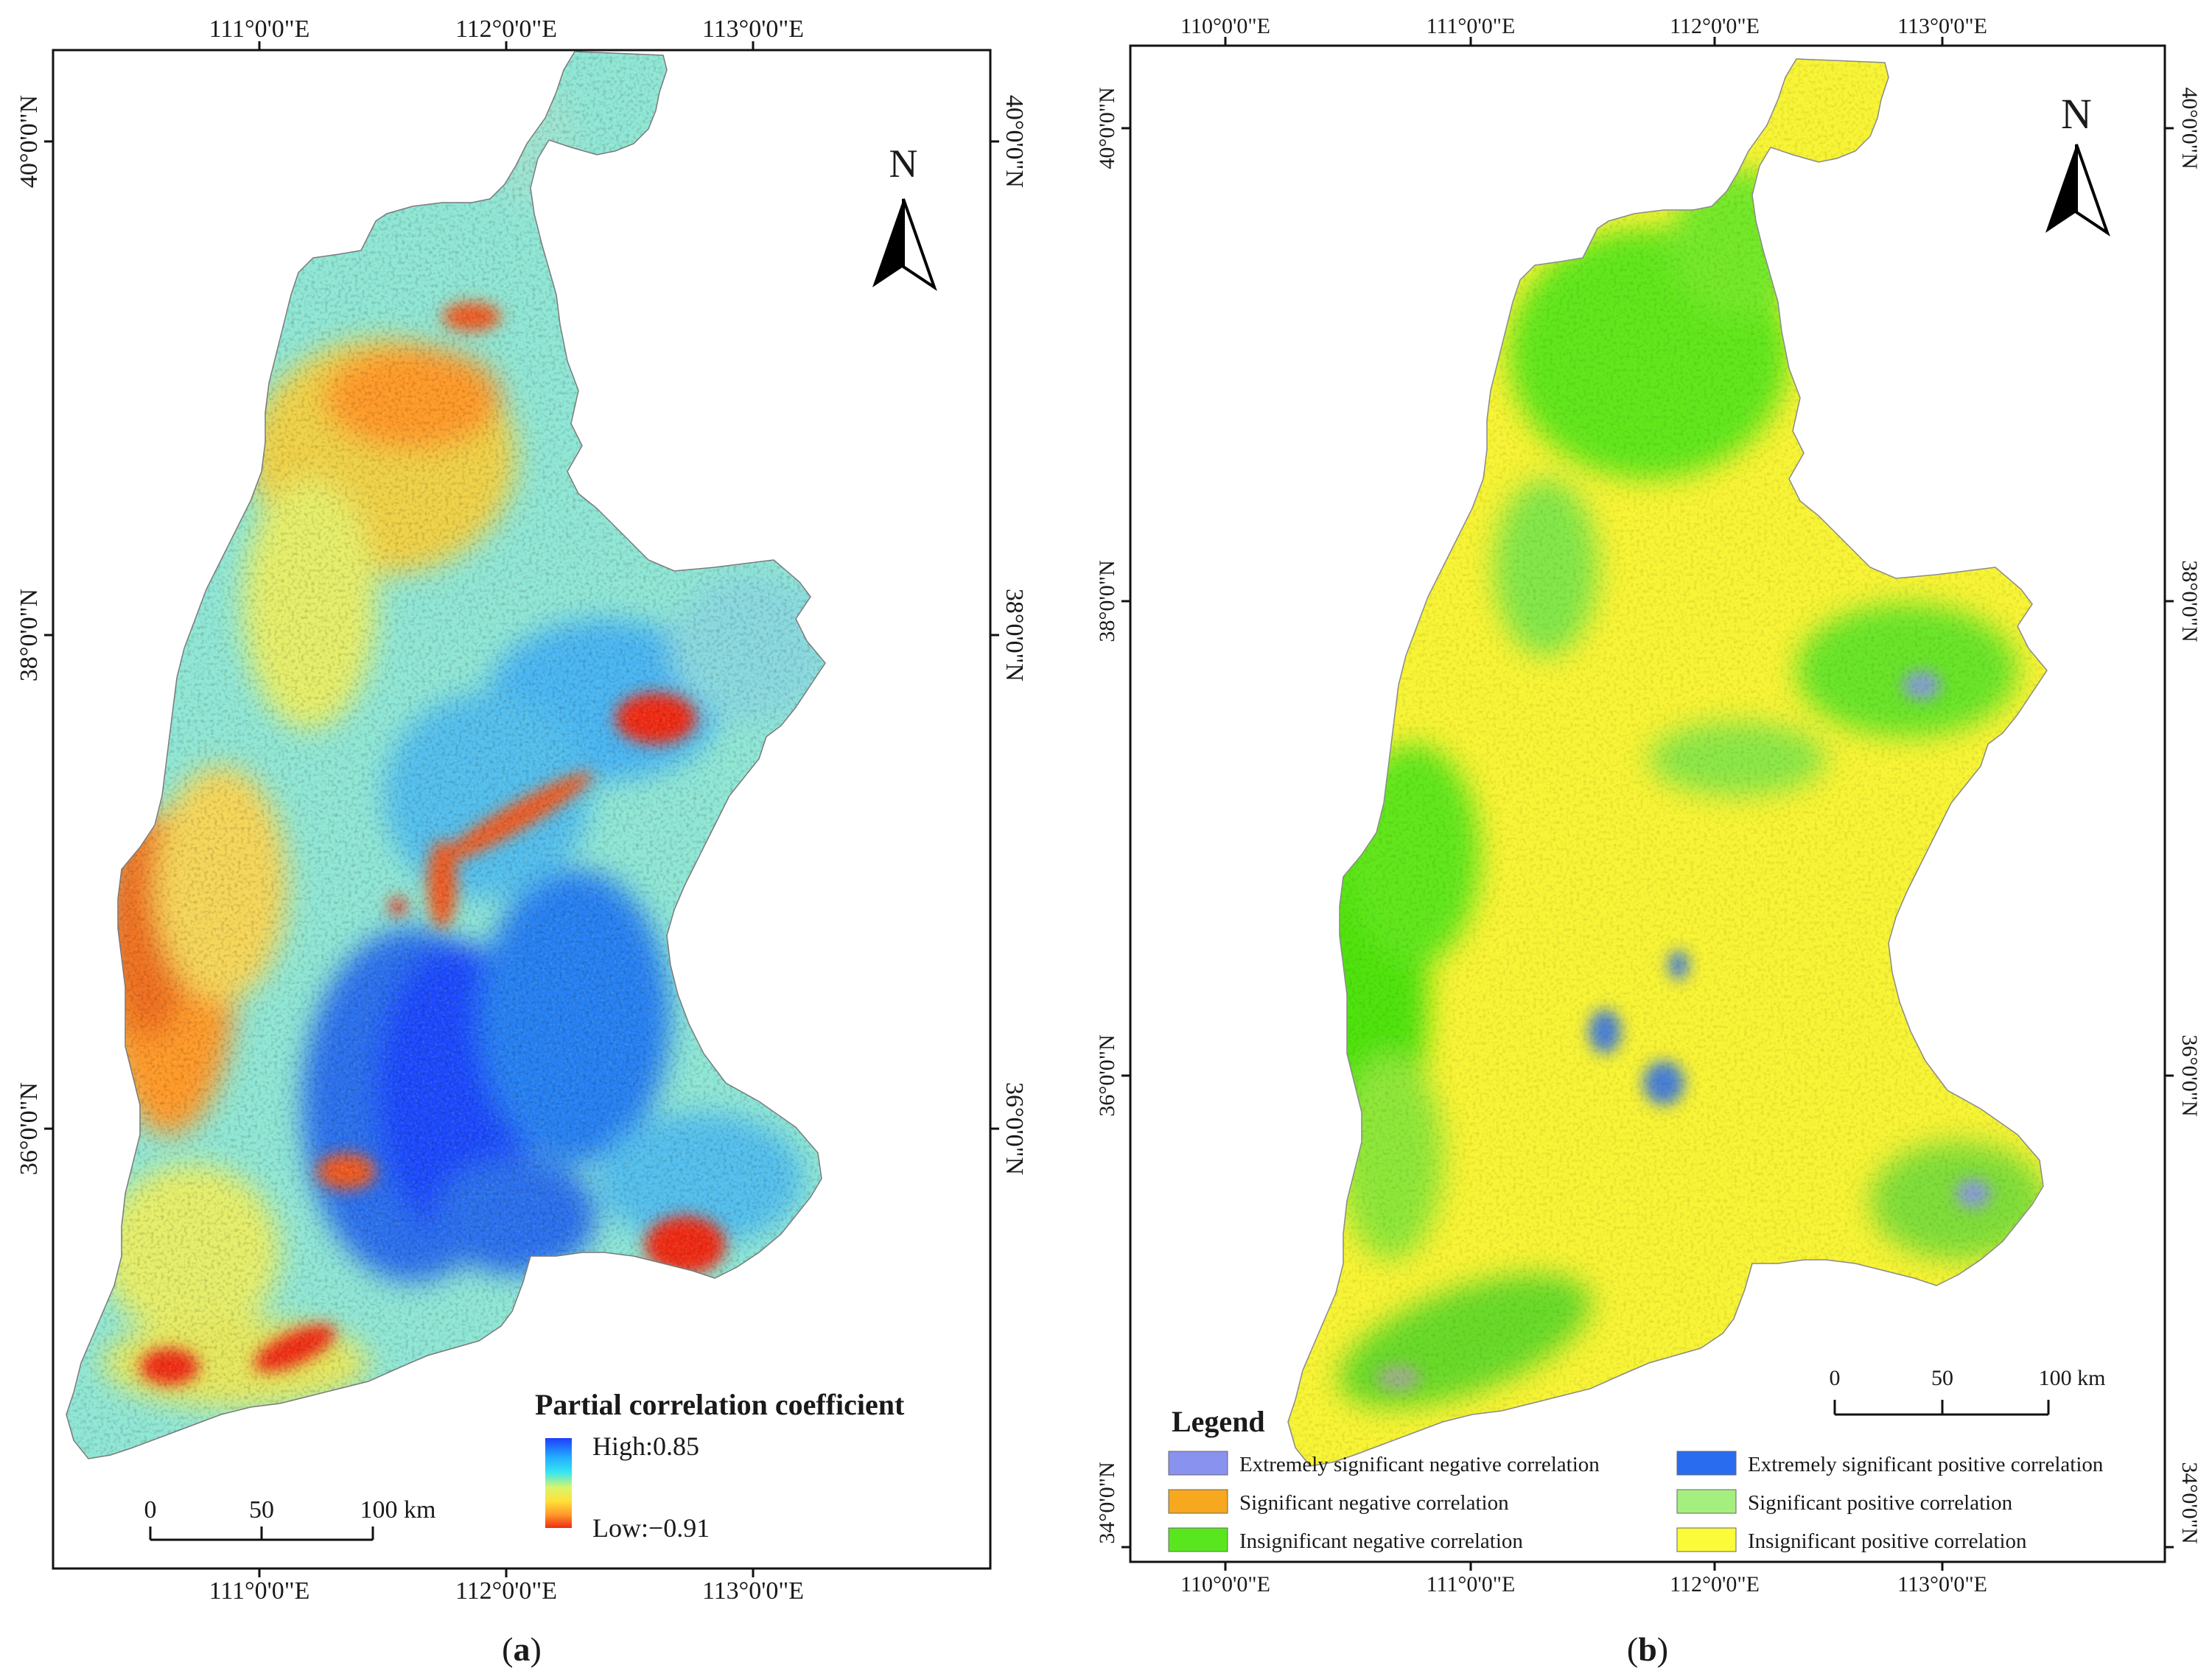 The height and width of the screenshot is (1679, 2212). Describe the element at coordinates (1107, 1503) in the screenshot. I see `left-tick-label: 34°0'0"N` at that location.